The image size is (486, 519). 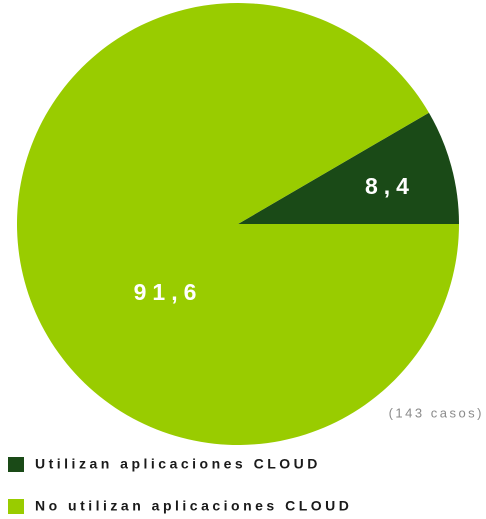 I want to click on pie-slice, so click(x=348, y=168).